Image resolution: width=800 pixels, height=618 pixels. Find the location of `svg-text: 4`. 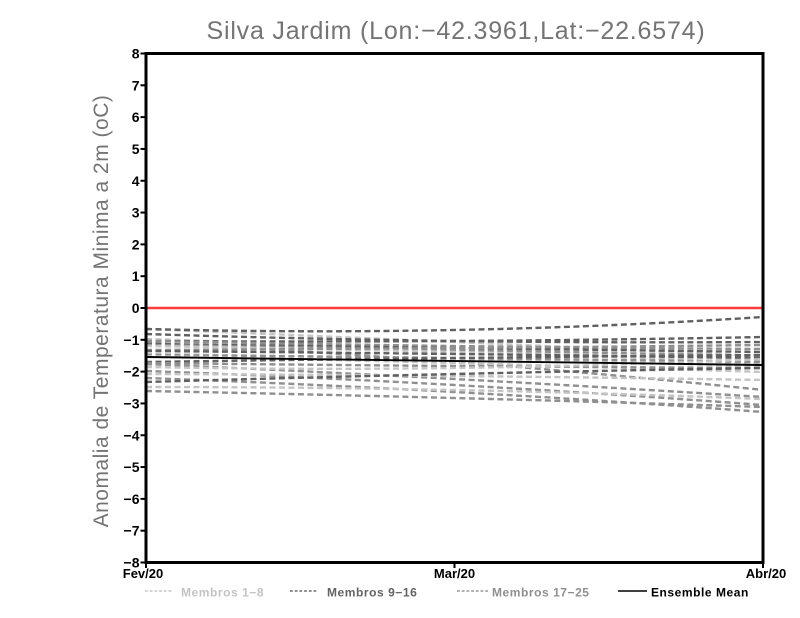

svg-text: 4 is located at coordinates (136, 181).